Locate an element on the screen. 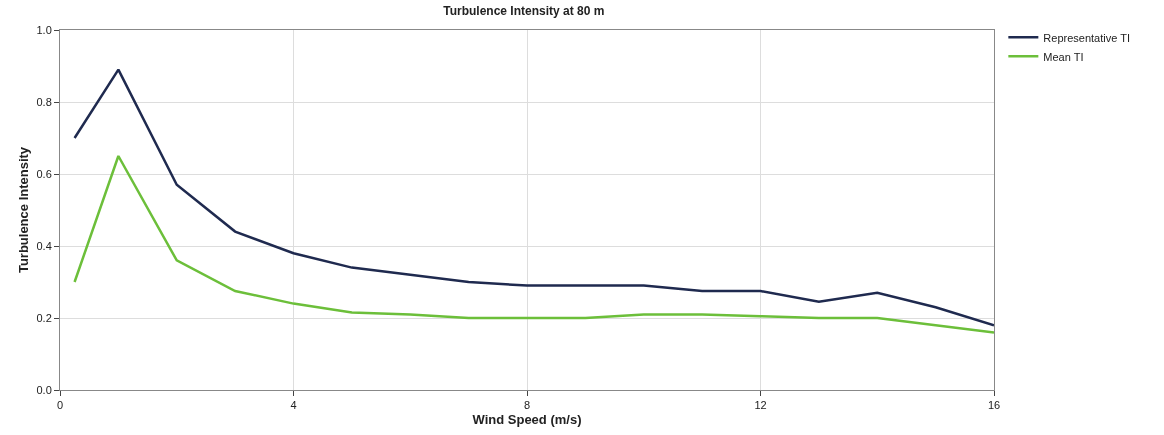 This screenshot has height=435, width=1164. y-tick-label: 1.0 is located at coordinates (44, 29).